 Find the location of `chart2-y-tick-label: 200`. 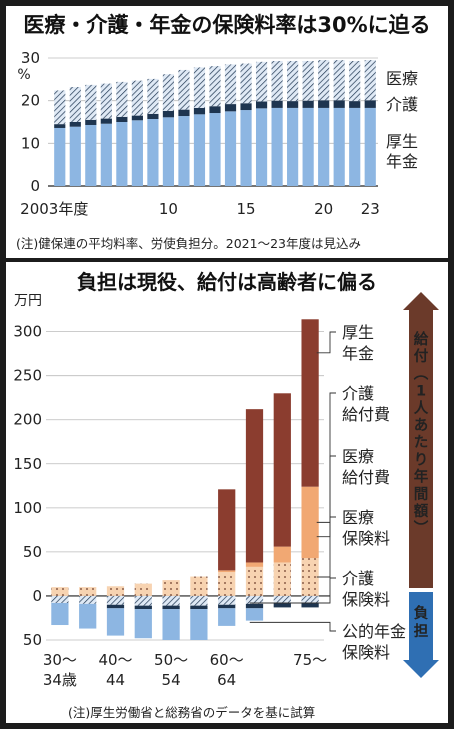

chart2-y-tick-label: 200 is located at coordinates (27, 420).